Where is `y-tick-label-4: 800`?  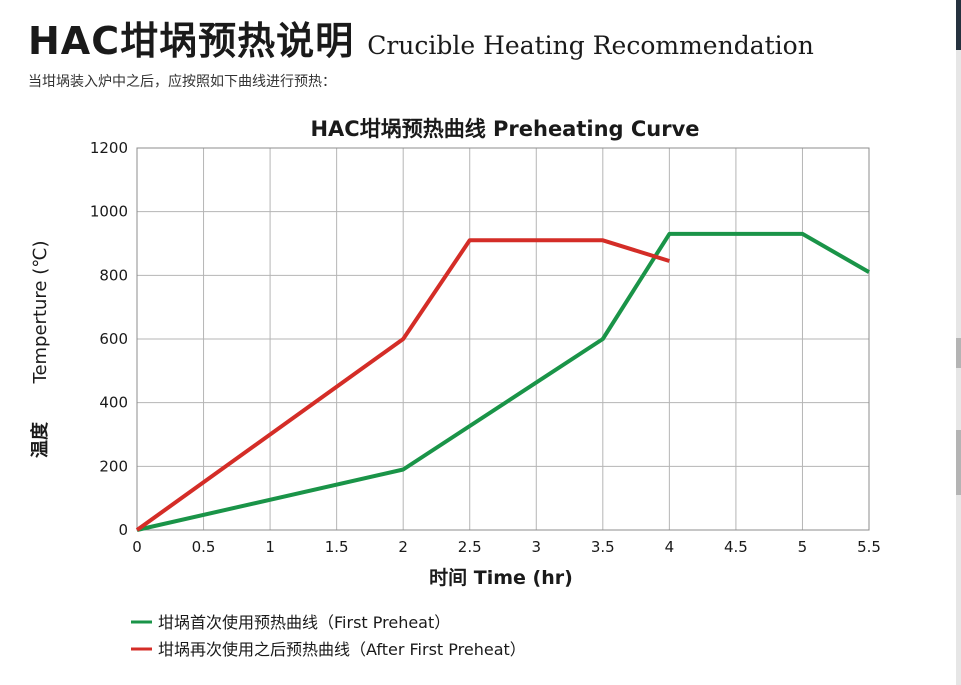 y-tick-label-4: 800 is located at coordinates (113, 275).